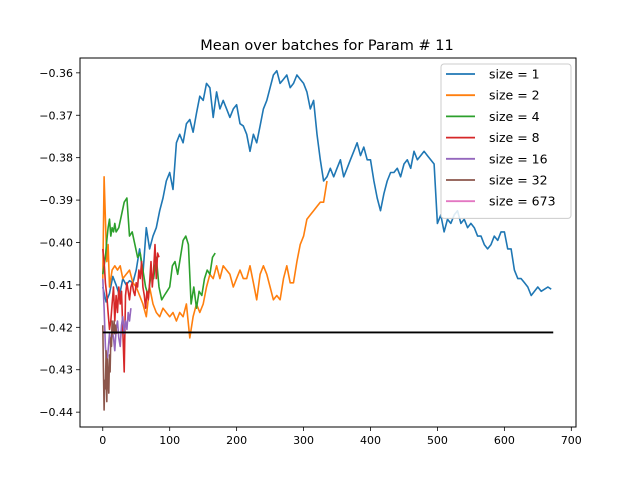 This screenshot has width=640, height=480. What do you see at coordinates (340, 437) in the screenshot?
I see `x-axis: 0 100 200 300 400 500 600 700` at bounding box center [340, 437].